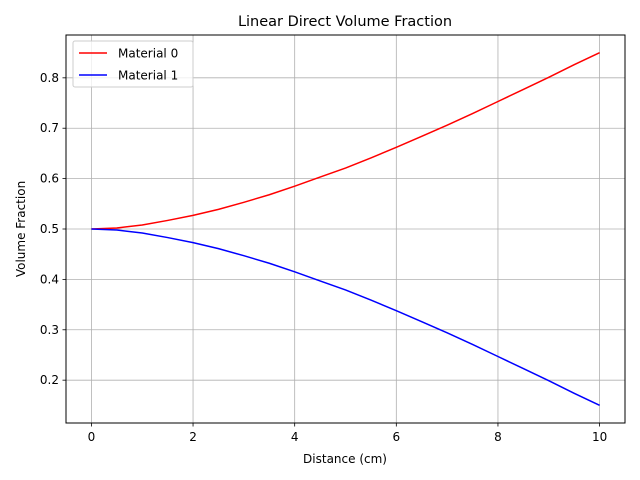 This screenshot has height=480, width=640. Describe the element at coordinates (396, 437) in the screenshot. I see `x-tick-label-3: 6` at that location.